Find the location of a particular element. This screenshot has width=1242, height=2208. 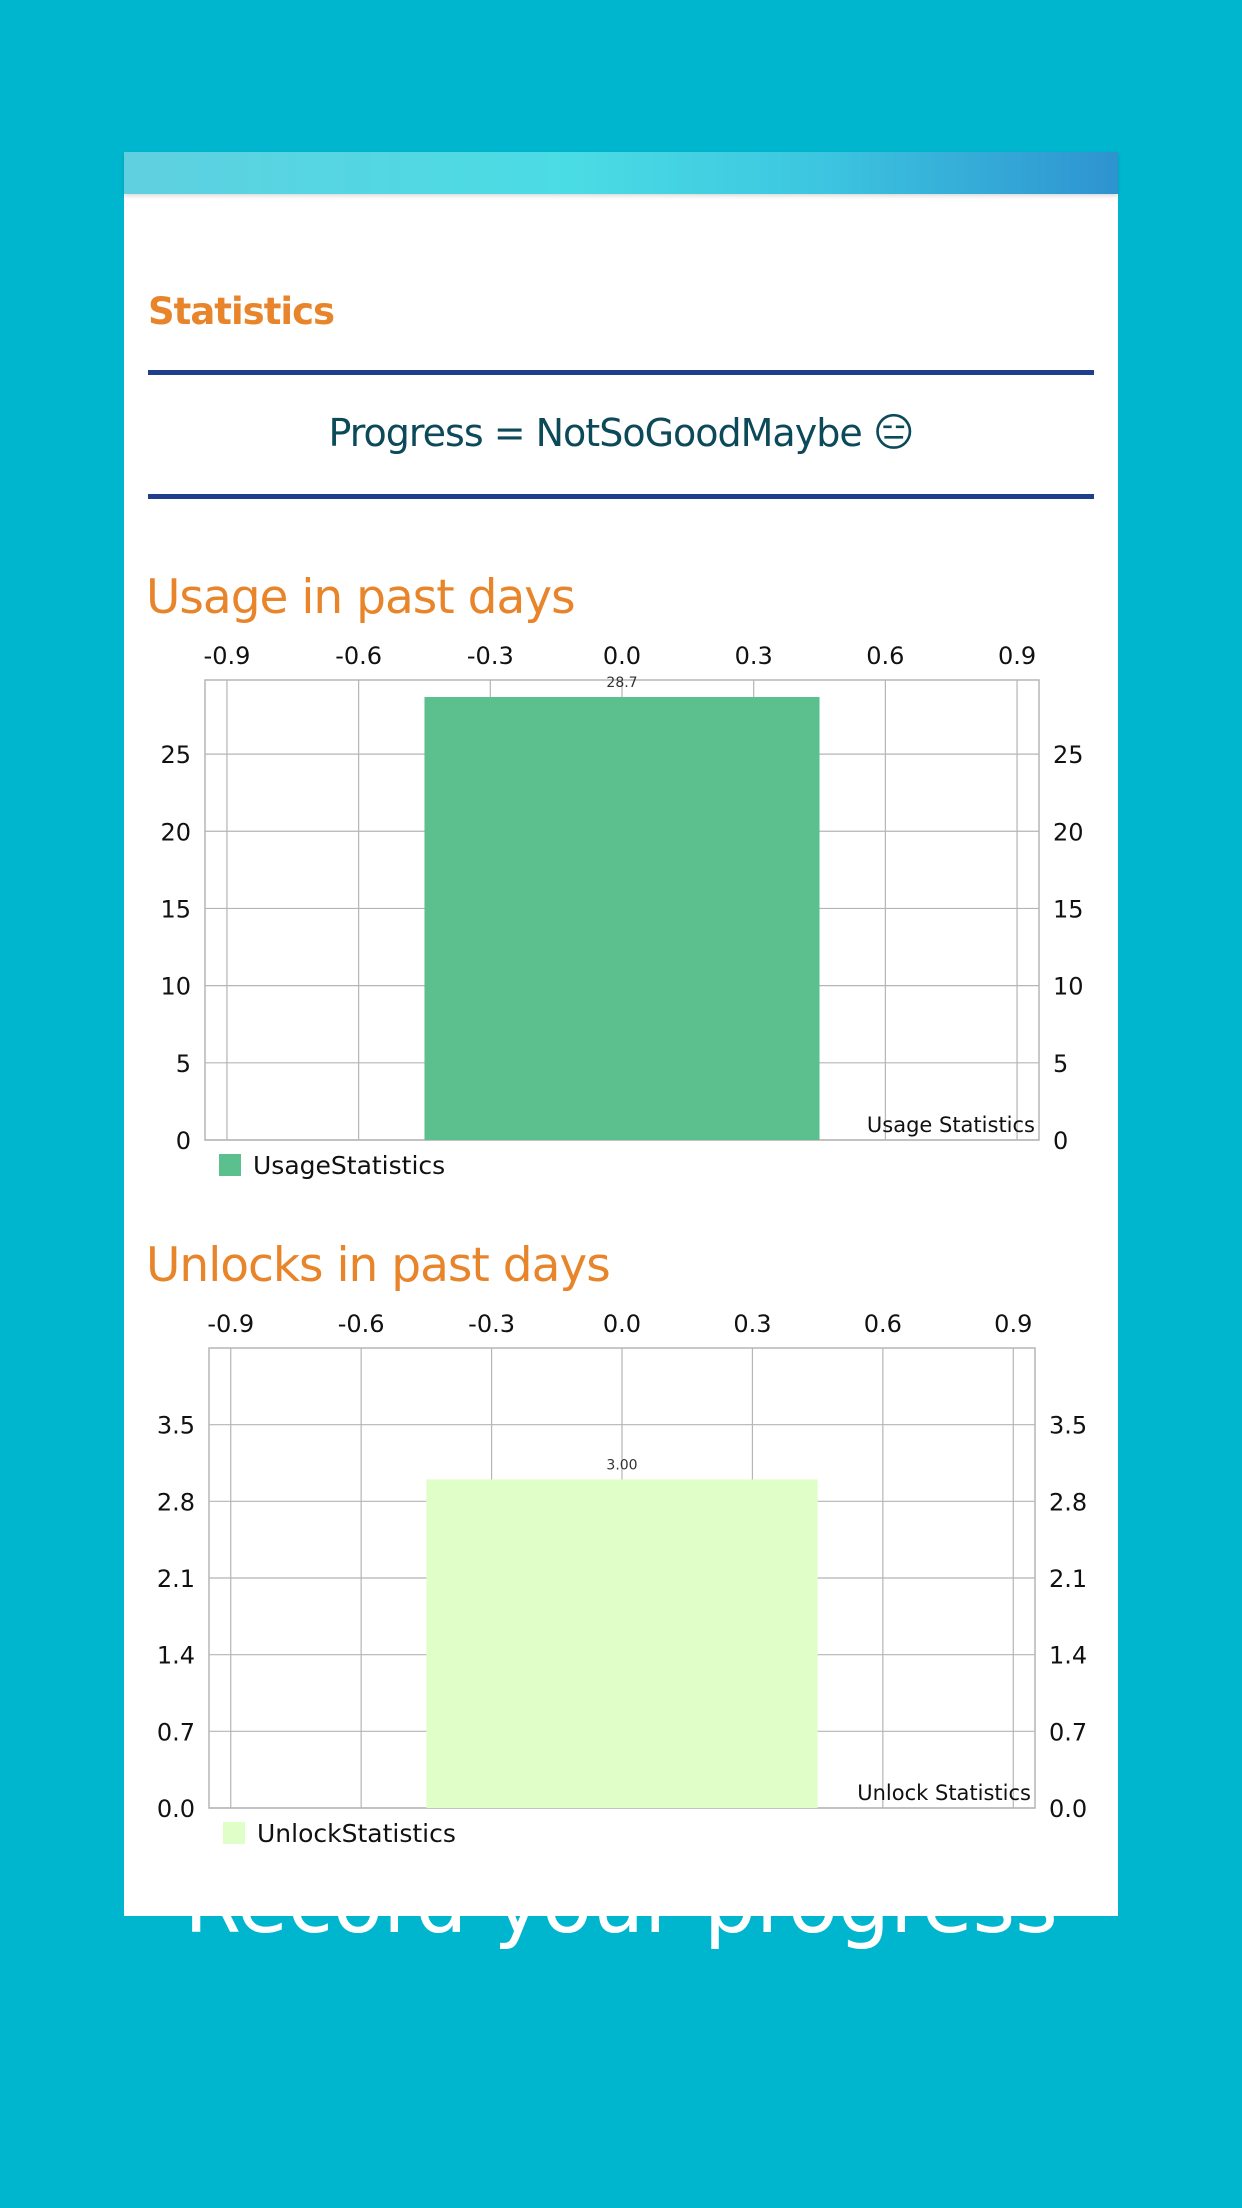

bar-value-label: 3.00 is located at coordinates (621, 1465).